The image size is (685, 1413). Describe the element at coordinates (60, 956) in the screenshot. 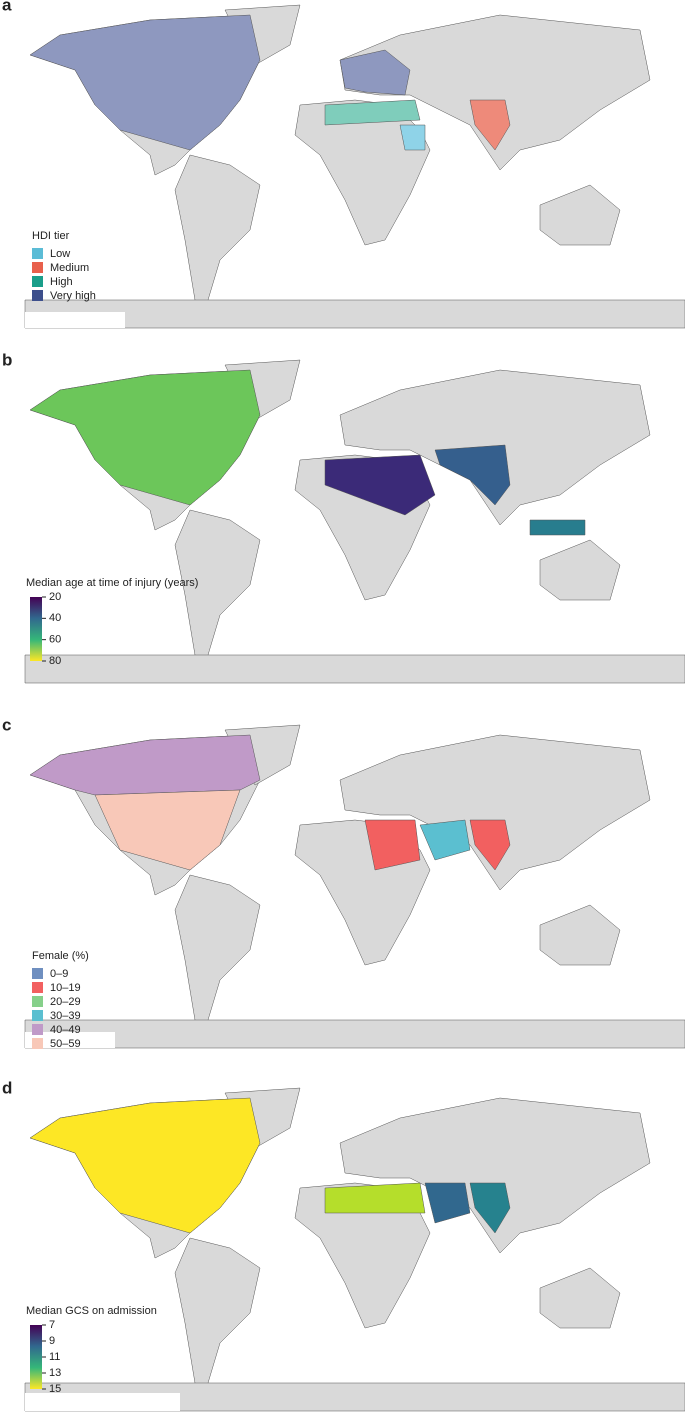

I see `legend-title: Female (%)` at that location.